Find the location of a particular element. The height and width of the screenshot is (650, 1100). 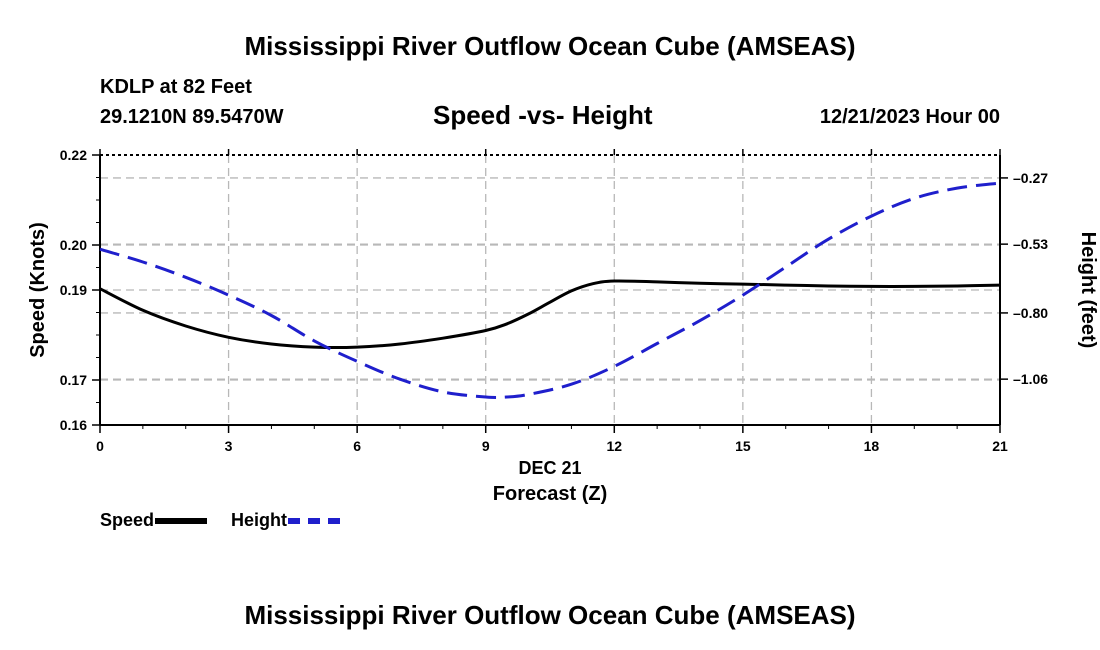

y2-tick-label: –0.53 is located at coordinates (1030, 244).